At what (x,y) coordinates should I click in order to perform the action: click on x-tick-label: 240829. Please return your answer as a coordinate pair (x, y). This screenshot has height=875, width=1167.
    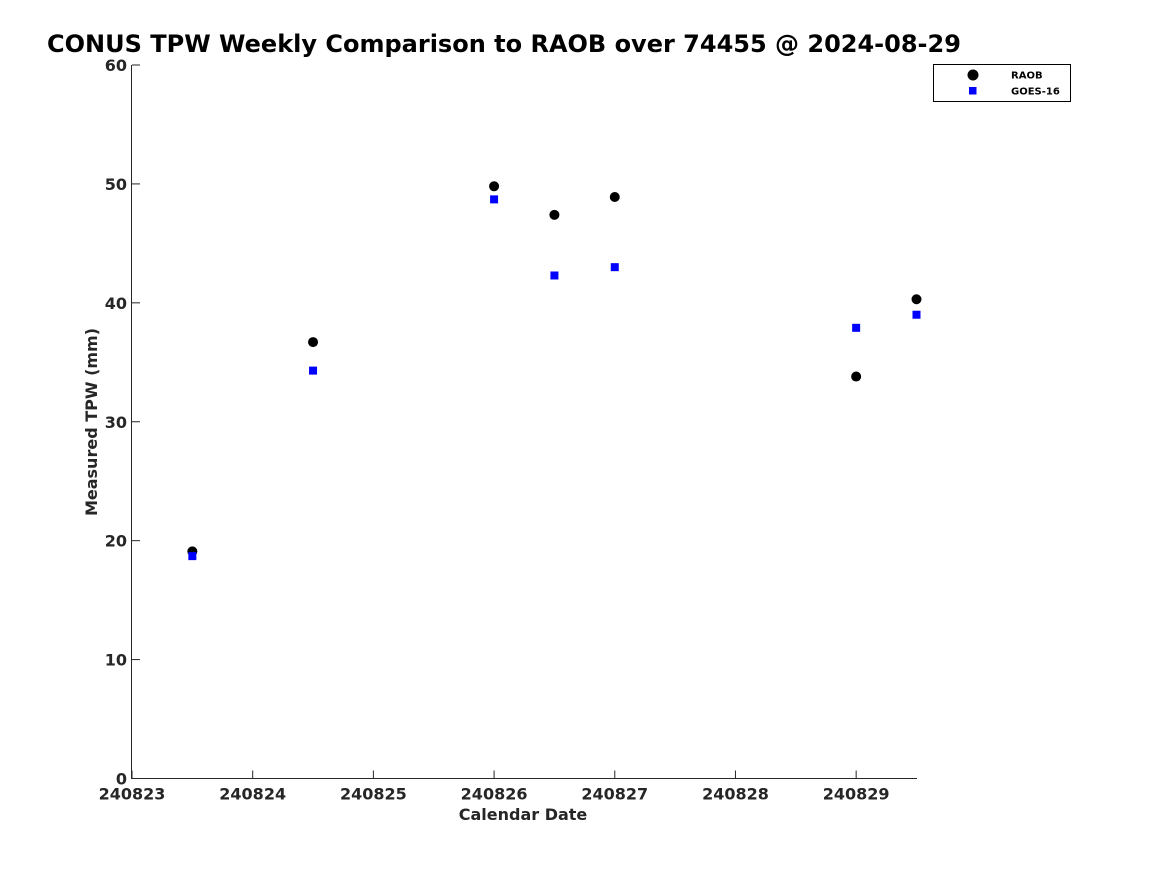
    Looking at the image, I should click on (856, 794).